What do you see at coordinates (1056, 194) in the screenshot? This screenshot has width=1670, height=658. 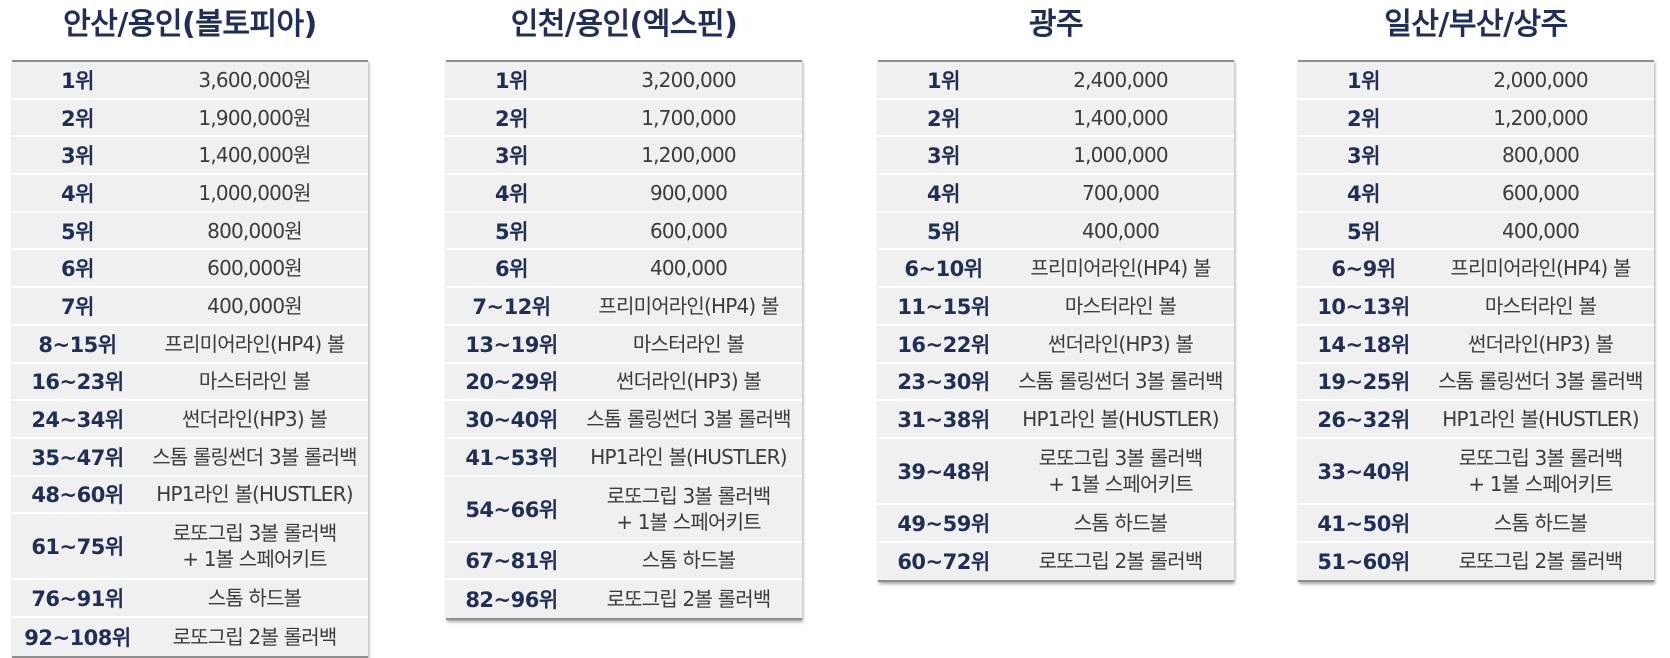 I see `table-row: 4위 700,000` at bounding box center [1056, 194].